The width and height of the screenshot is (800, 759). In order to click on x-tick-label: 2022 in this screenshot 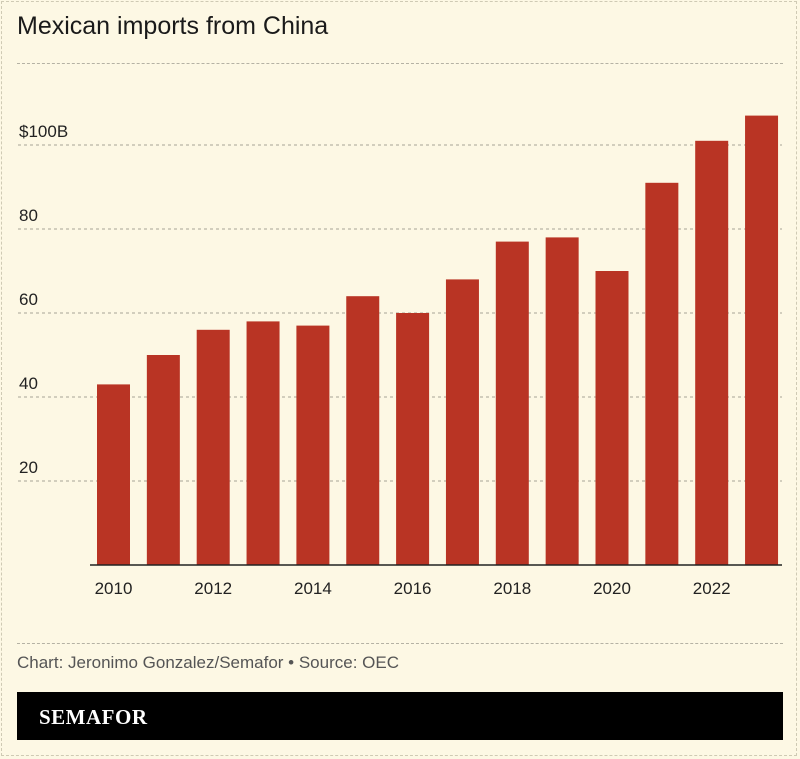, I will do `click(712, 588)`.